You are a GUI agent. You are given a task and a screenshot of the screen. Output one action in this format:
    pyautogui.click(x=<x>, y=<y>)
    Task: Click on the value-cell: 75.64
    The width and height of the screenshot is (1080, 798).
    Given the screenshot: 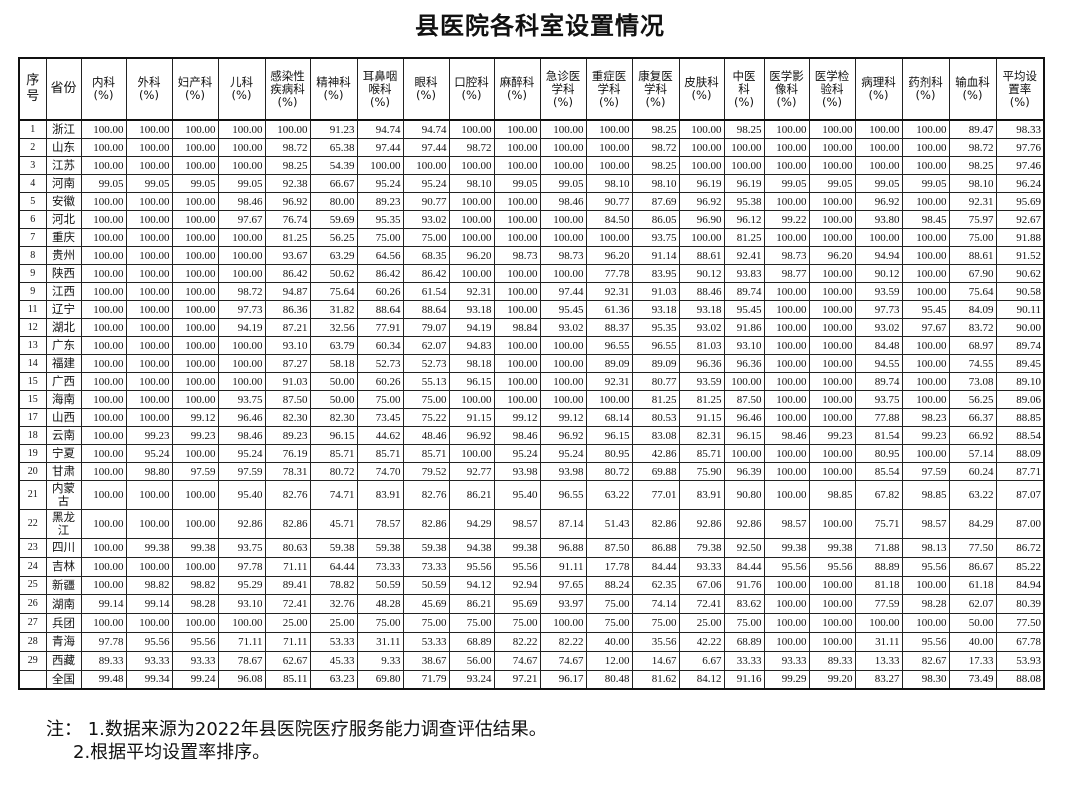 What is the action you would take?
    pyautogui.click(x=972, y=291)
    